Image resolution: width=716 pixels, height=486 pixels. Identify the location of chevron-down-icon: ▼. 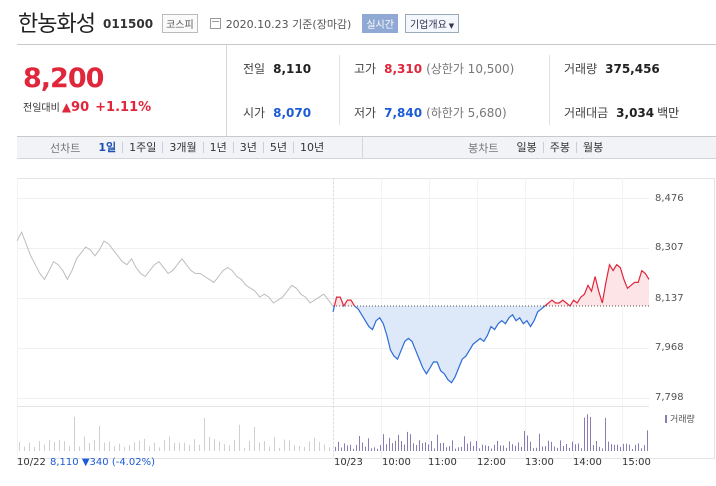
(451, 25).